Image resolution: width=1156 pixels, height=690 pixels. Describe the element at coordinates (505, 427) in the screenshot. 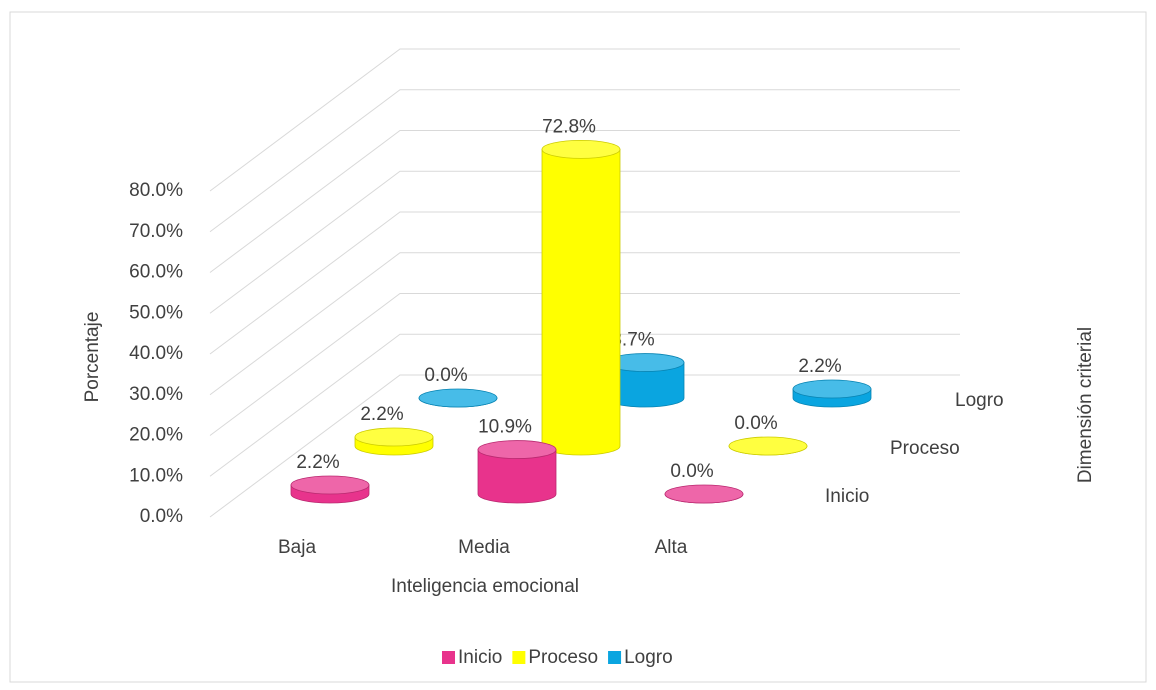

I see `value-label: 10.9%` at that location.